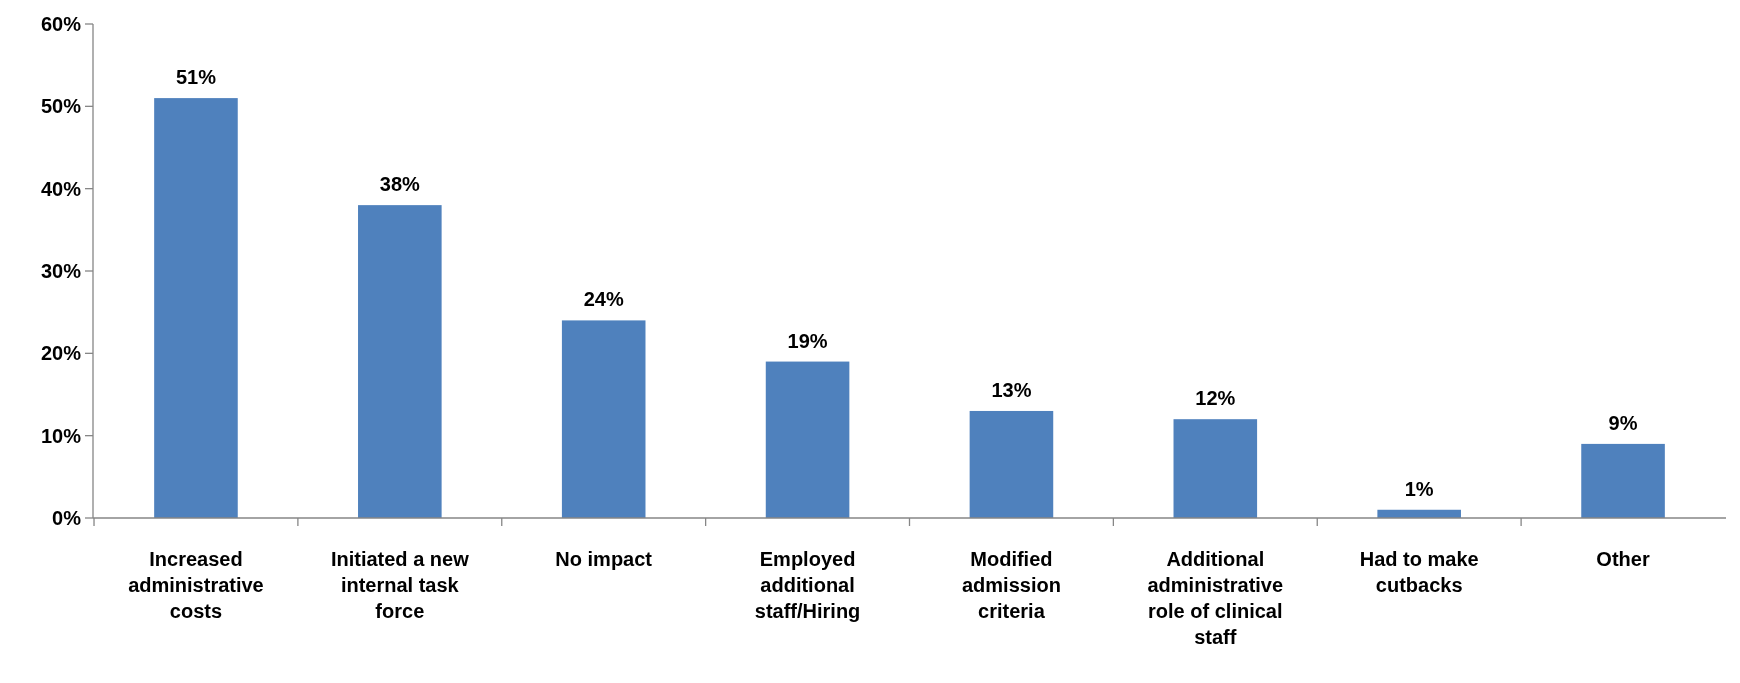 The image size is (1740, 683). Describe the element at coordinates (400, 184) in the screenshot. I see `data-label: 38%` at that location.